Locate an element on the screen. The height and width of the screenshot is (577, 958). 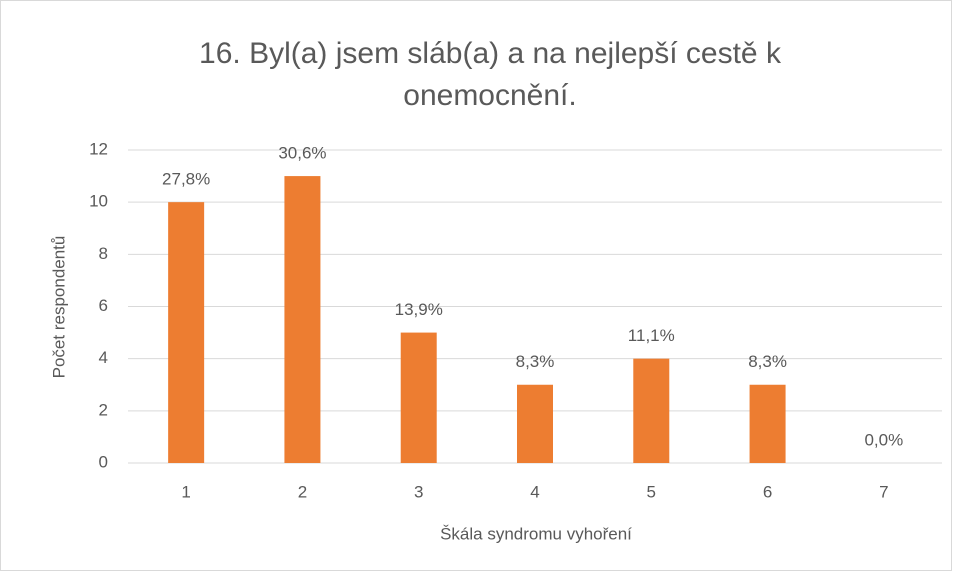
x-tick-label: 2 is located at coordinates (302, 491).